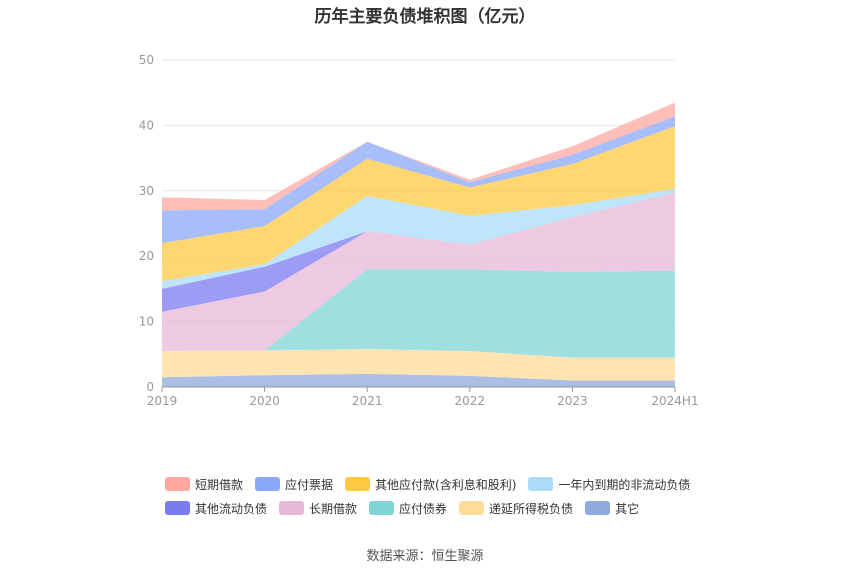  I want to click on chart-title: 历年主要负债堆积图（亿元）, so click(425, 17).